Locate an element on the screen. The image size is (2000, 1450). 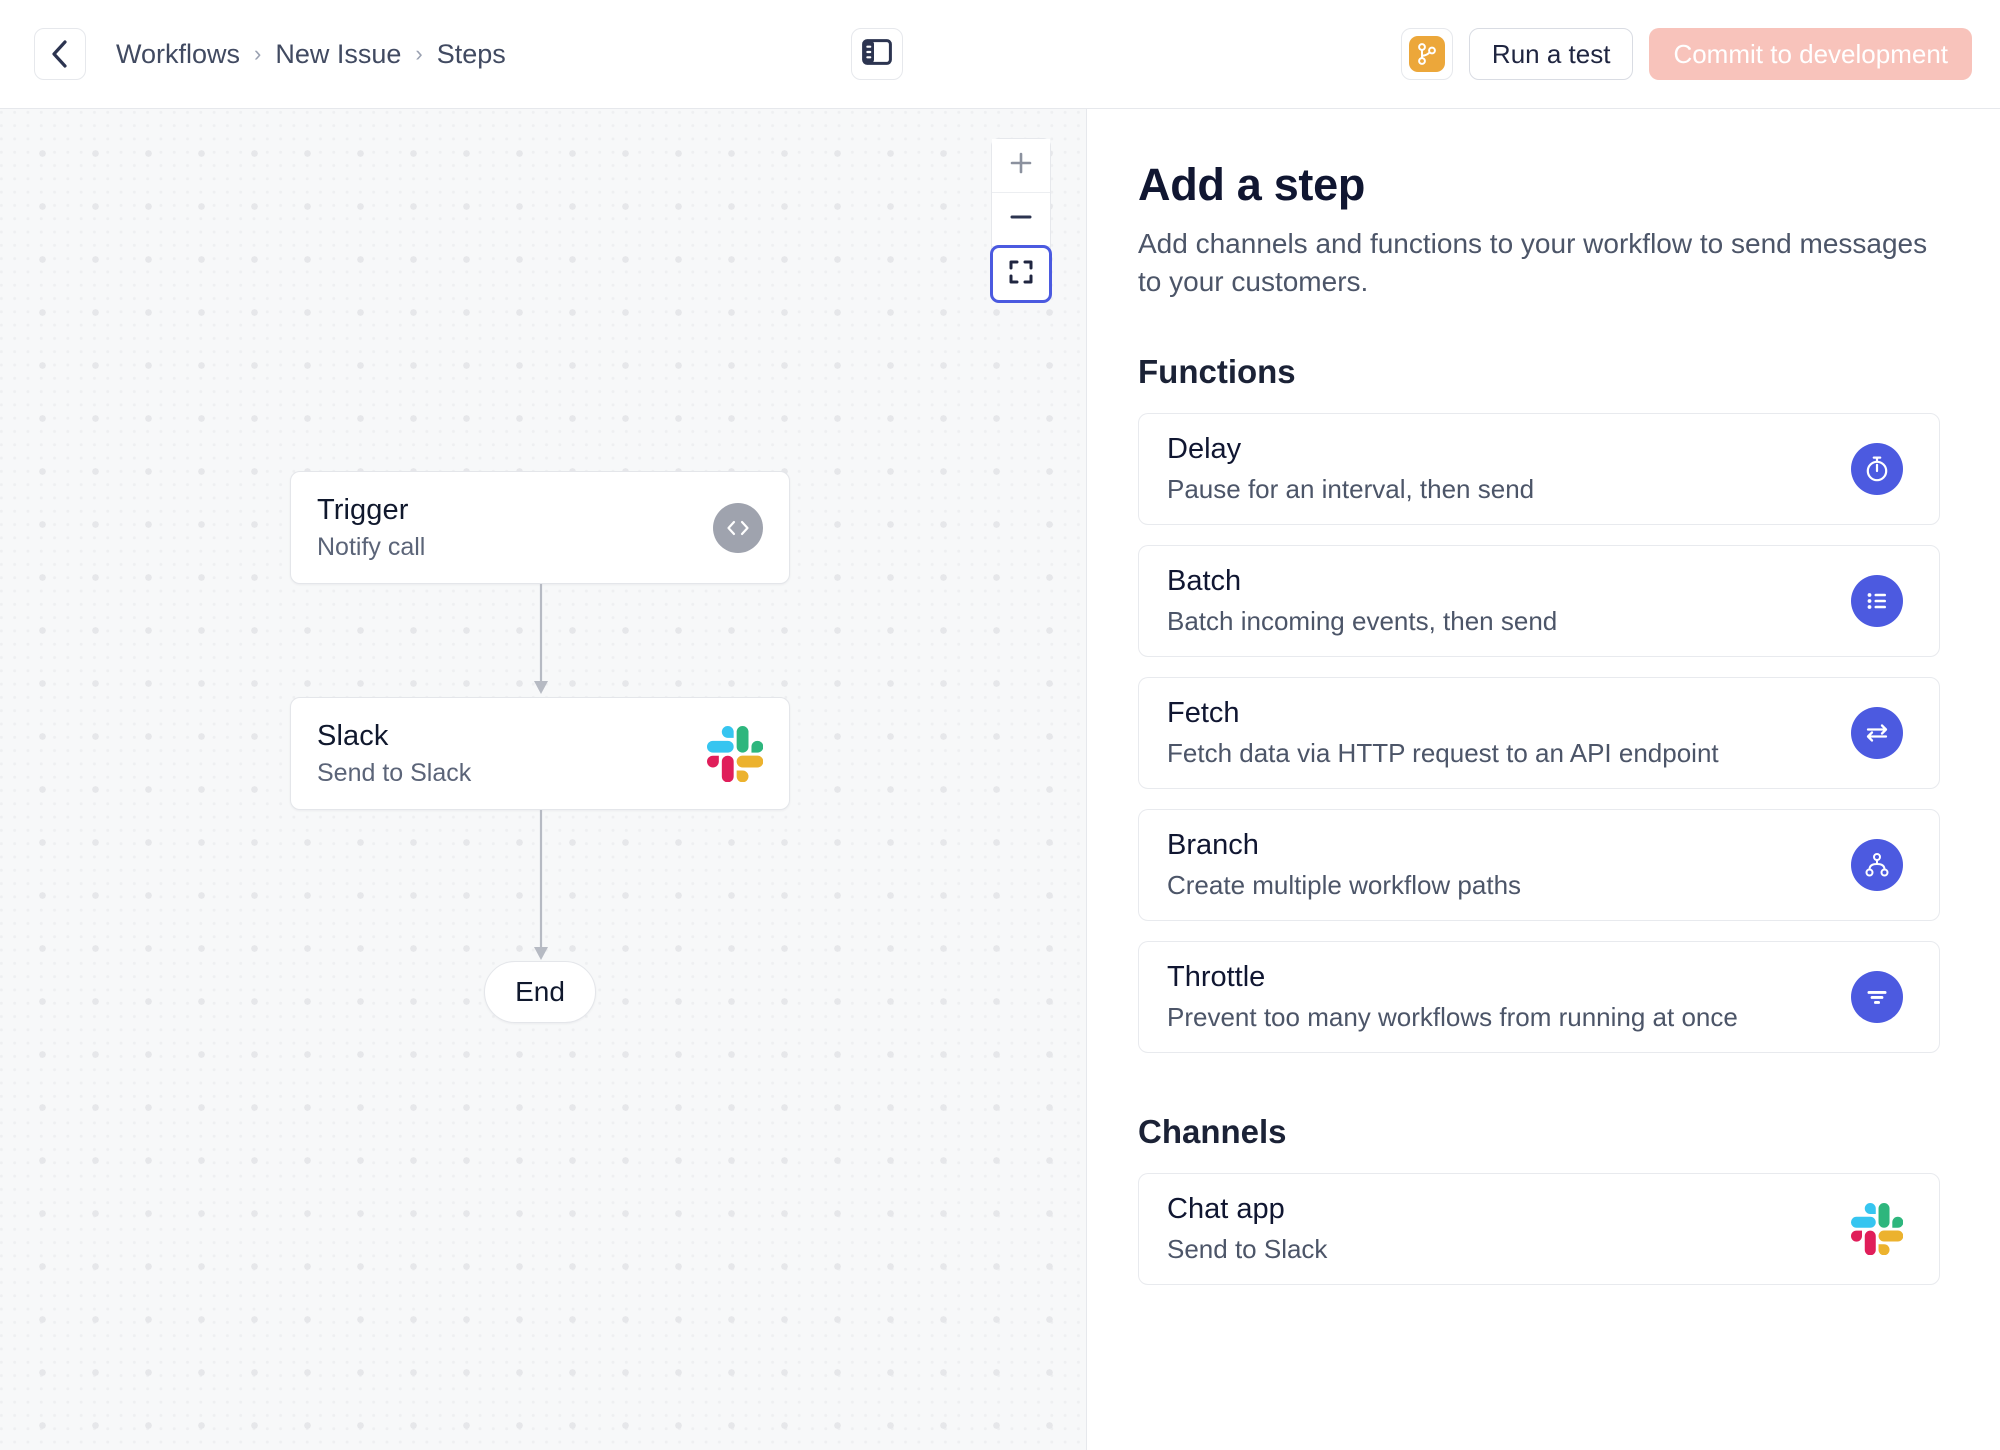
canvas-zoom-controls is located at coordinates (1021, 220).